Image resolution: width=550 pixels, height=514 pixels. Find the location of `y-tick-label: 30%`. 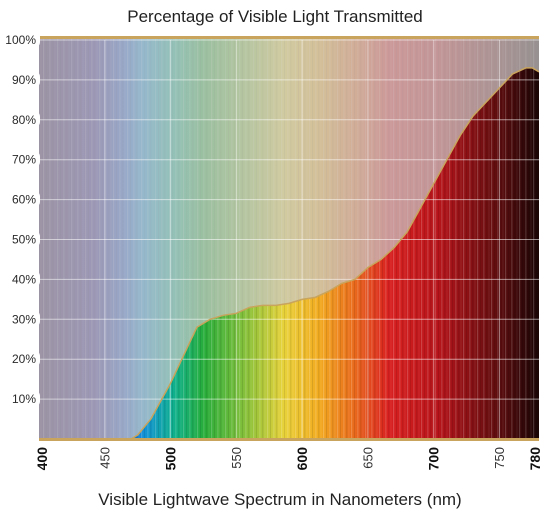

y-tick-label: 30% is located at coordinates (24, 319).